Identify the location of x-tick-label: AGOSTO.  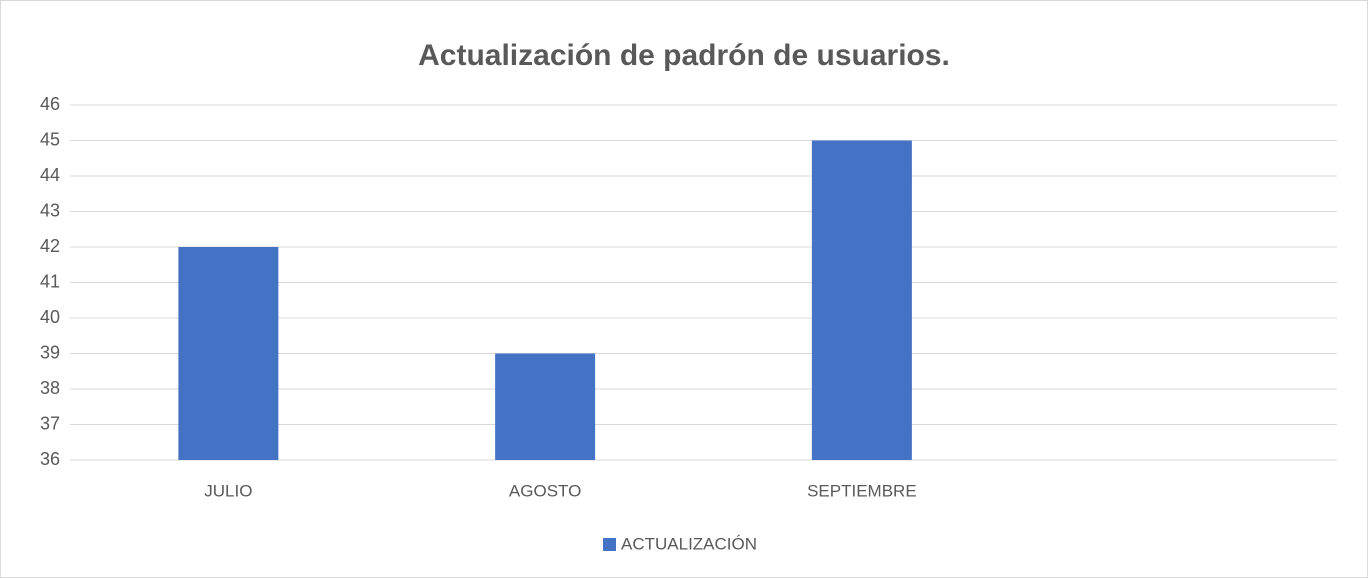
(545, 490).